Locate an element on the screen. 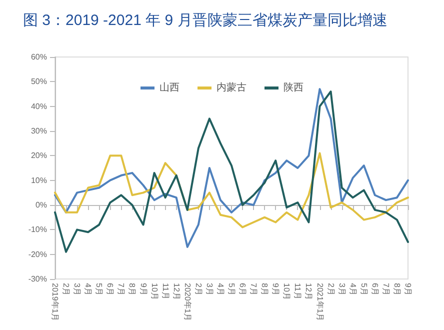  x-tick-label: 2019年1月 is located at coordinates (55, 302).